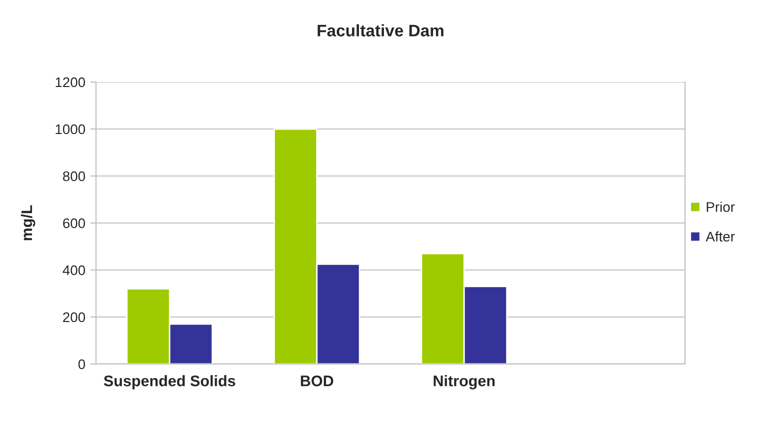 The width and height of the screenshot is (761, 445). What do you see at coordinates (74, 270) in the screenshot?
I see `y-tick-label: 400` at bounding box center [74, 270].